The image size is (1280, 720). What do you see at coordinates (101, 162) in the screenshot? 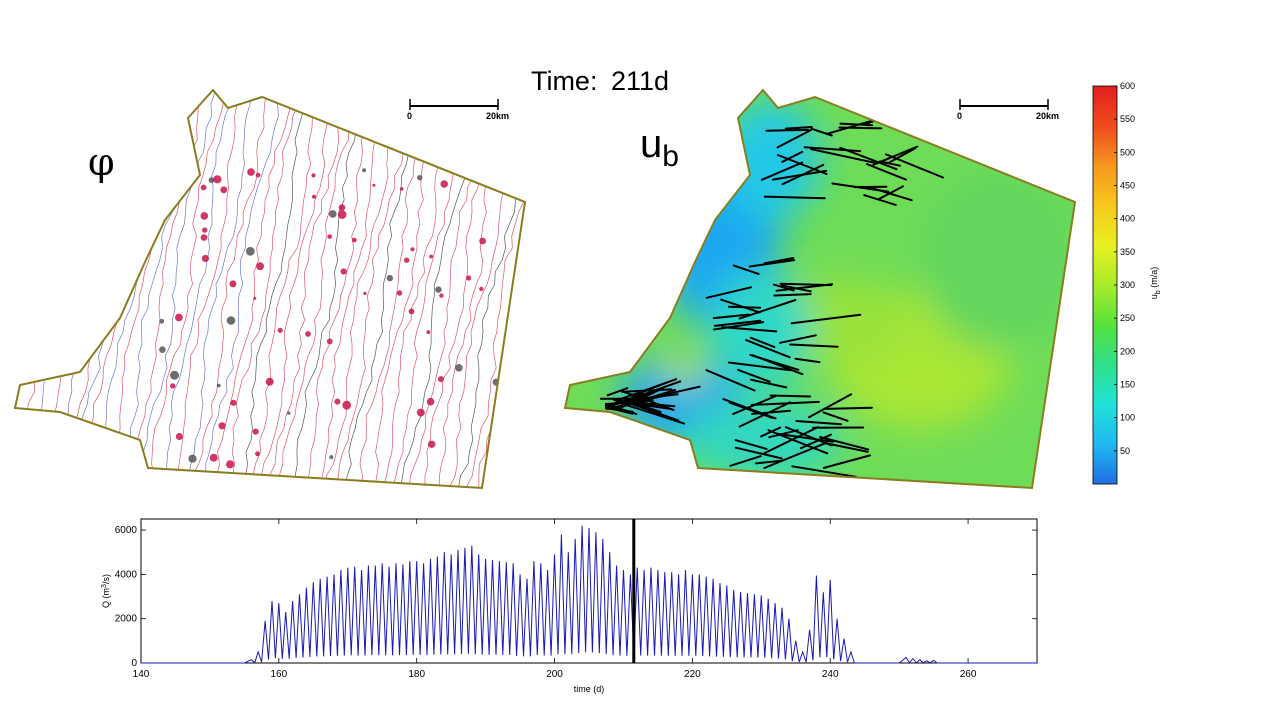
I see `phi-symbol: φ` at bounding box center [101, 162].